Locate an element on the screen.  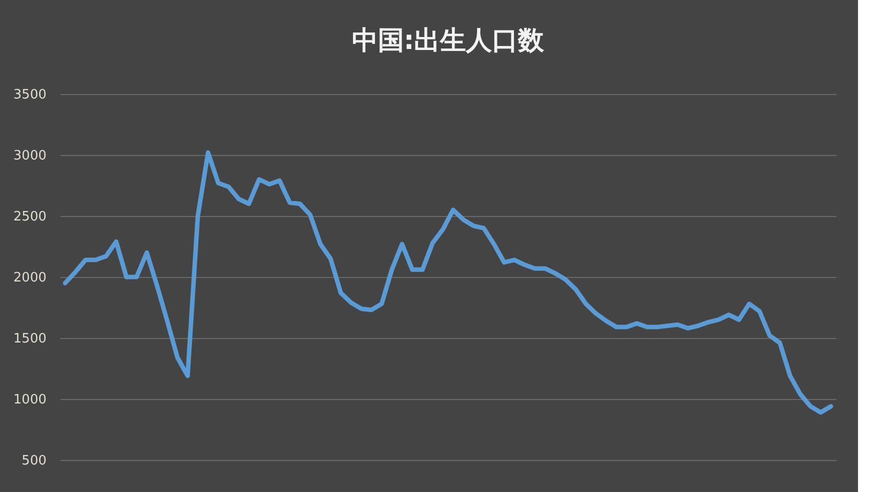
y-tick-label: 500 is located at coordinates (34, 461).